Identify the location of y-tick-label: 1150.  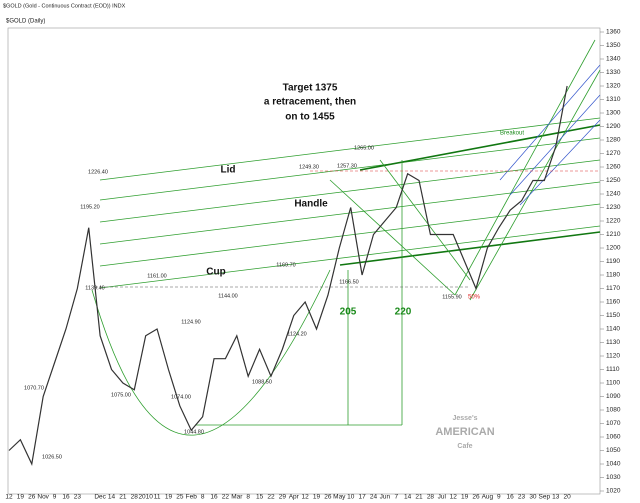
(613, 315).